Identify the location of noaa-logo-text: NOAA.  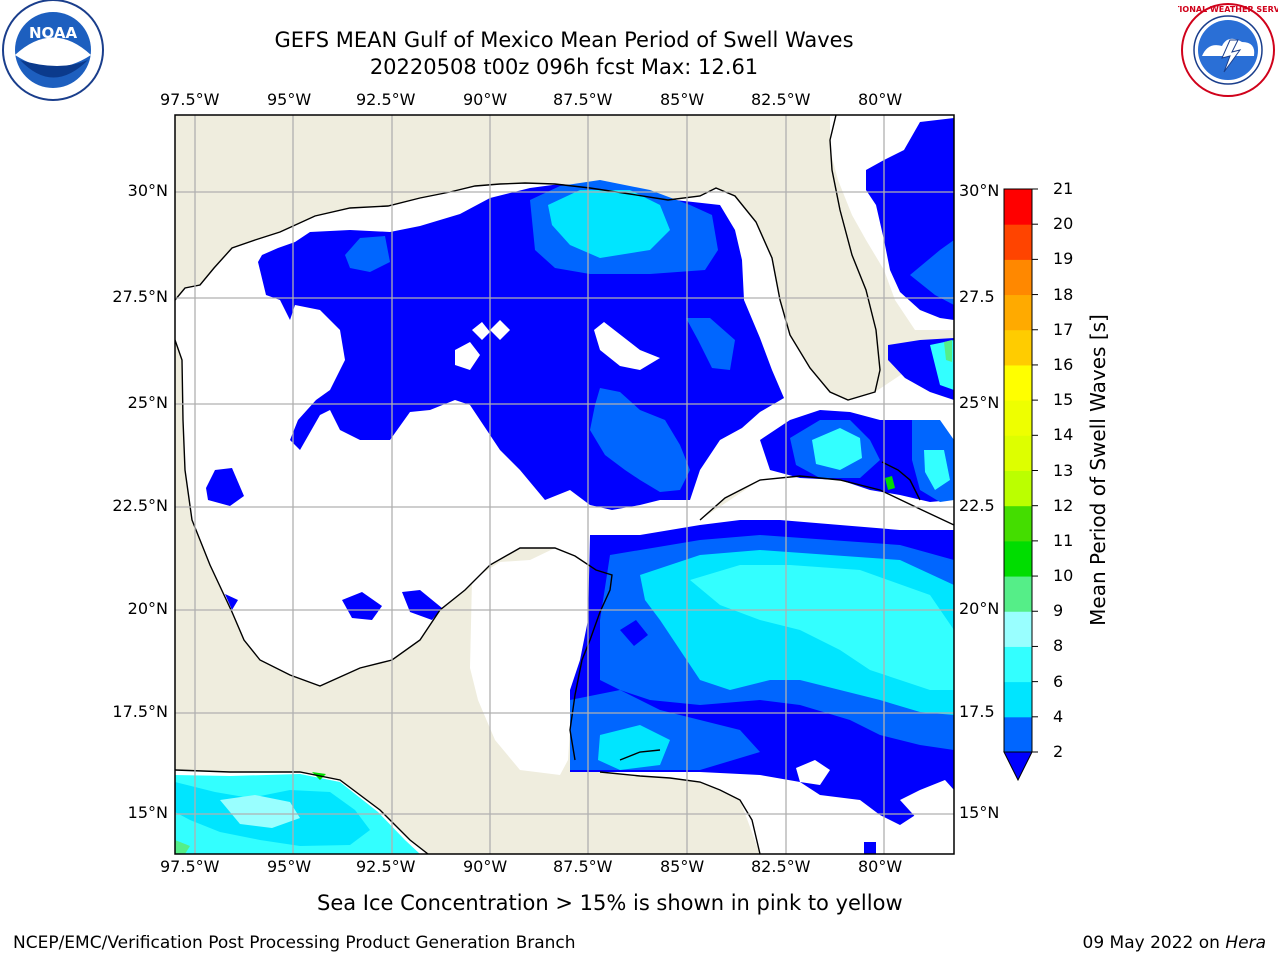
(53, 33).